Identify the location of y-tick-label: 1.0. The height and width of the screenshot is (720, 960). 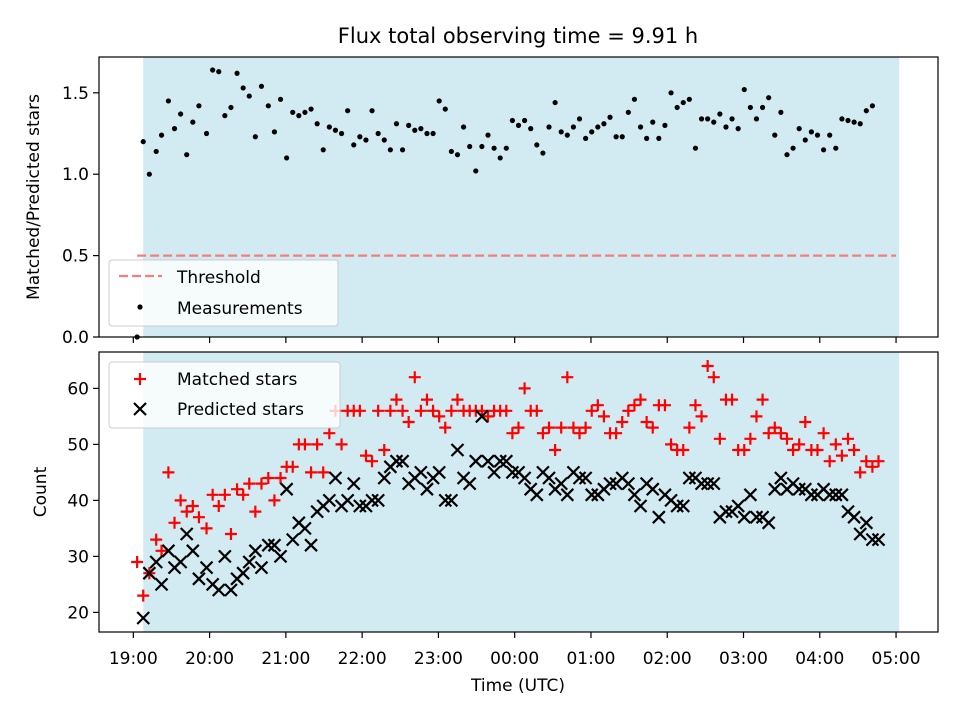
(75, 175).